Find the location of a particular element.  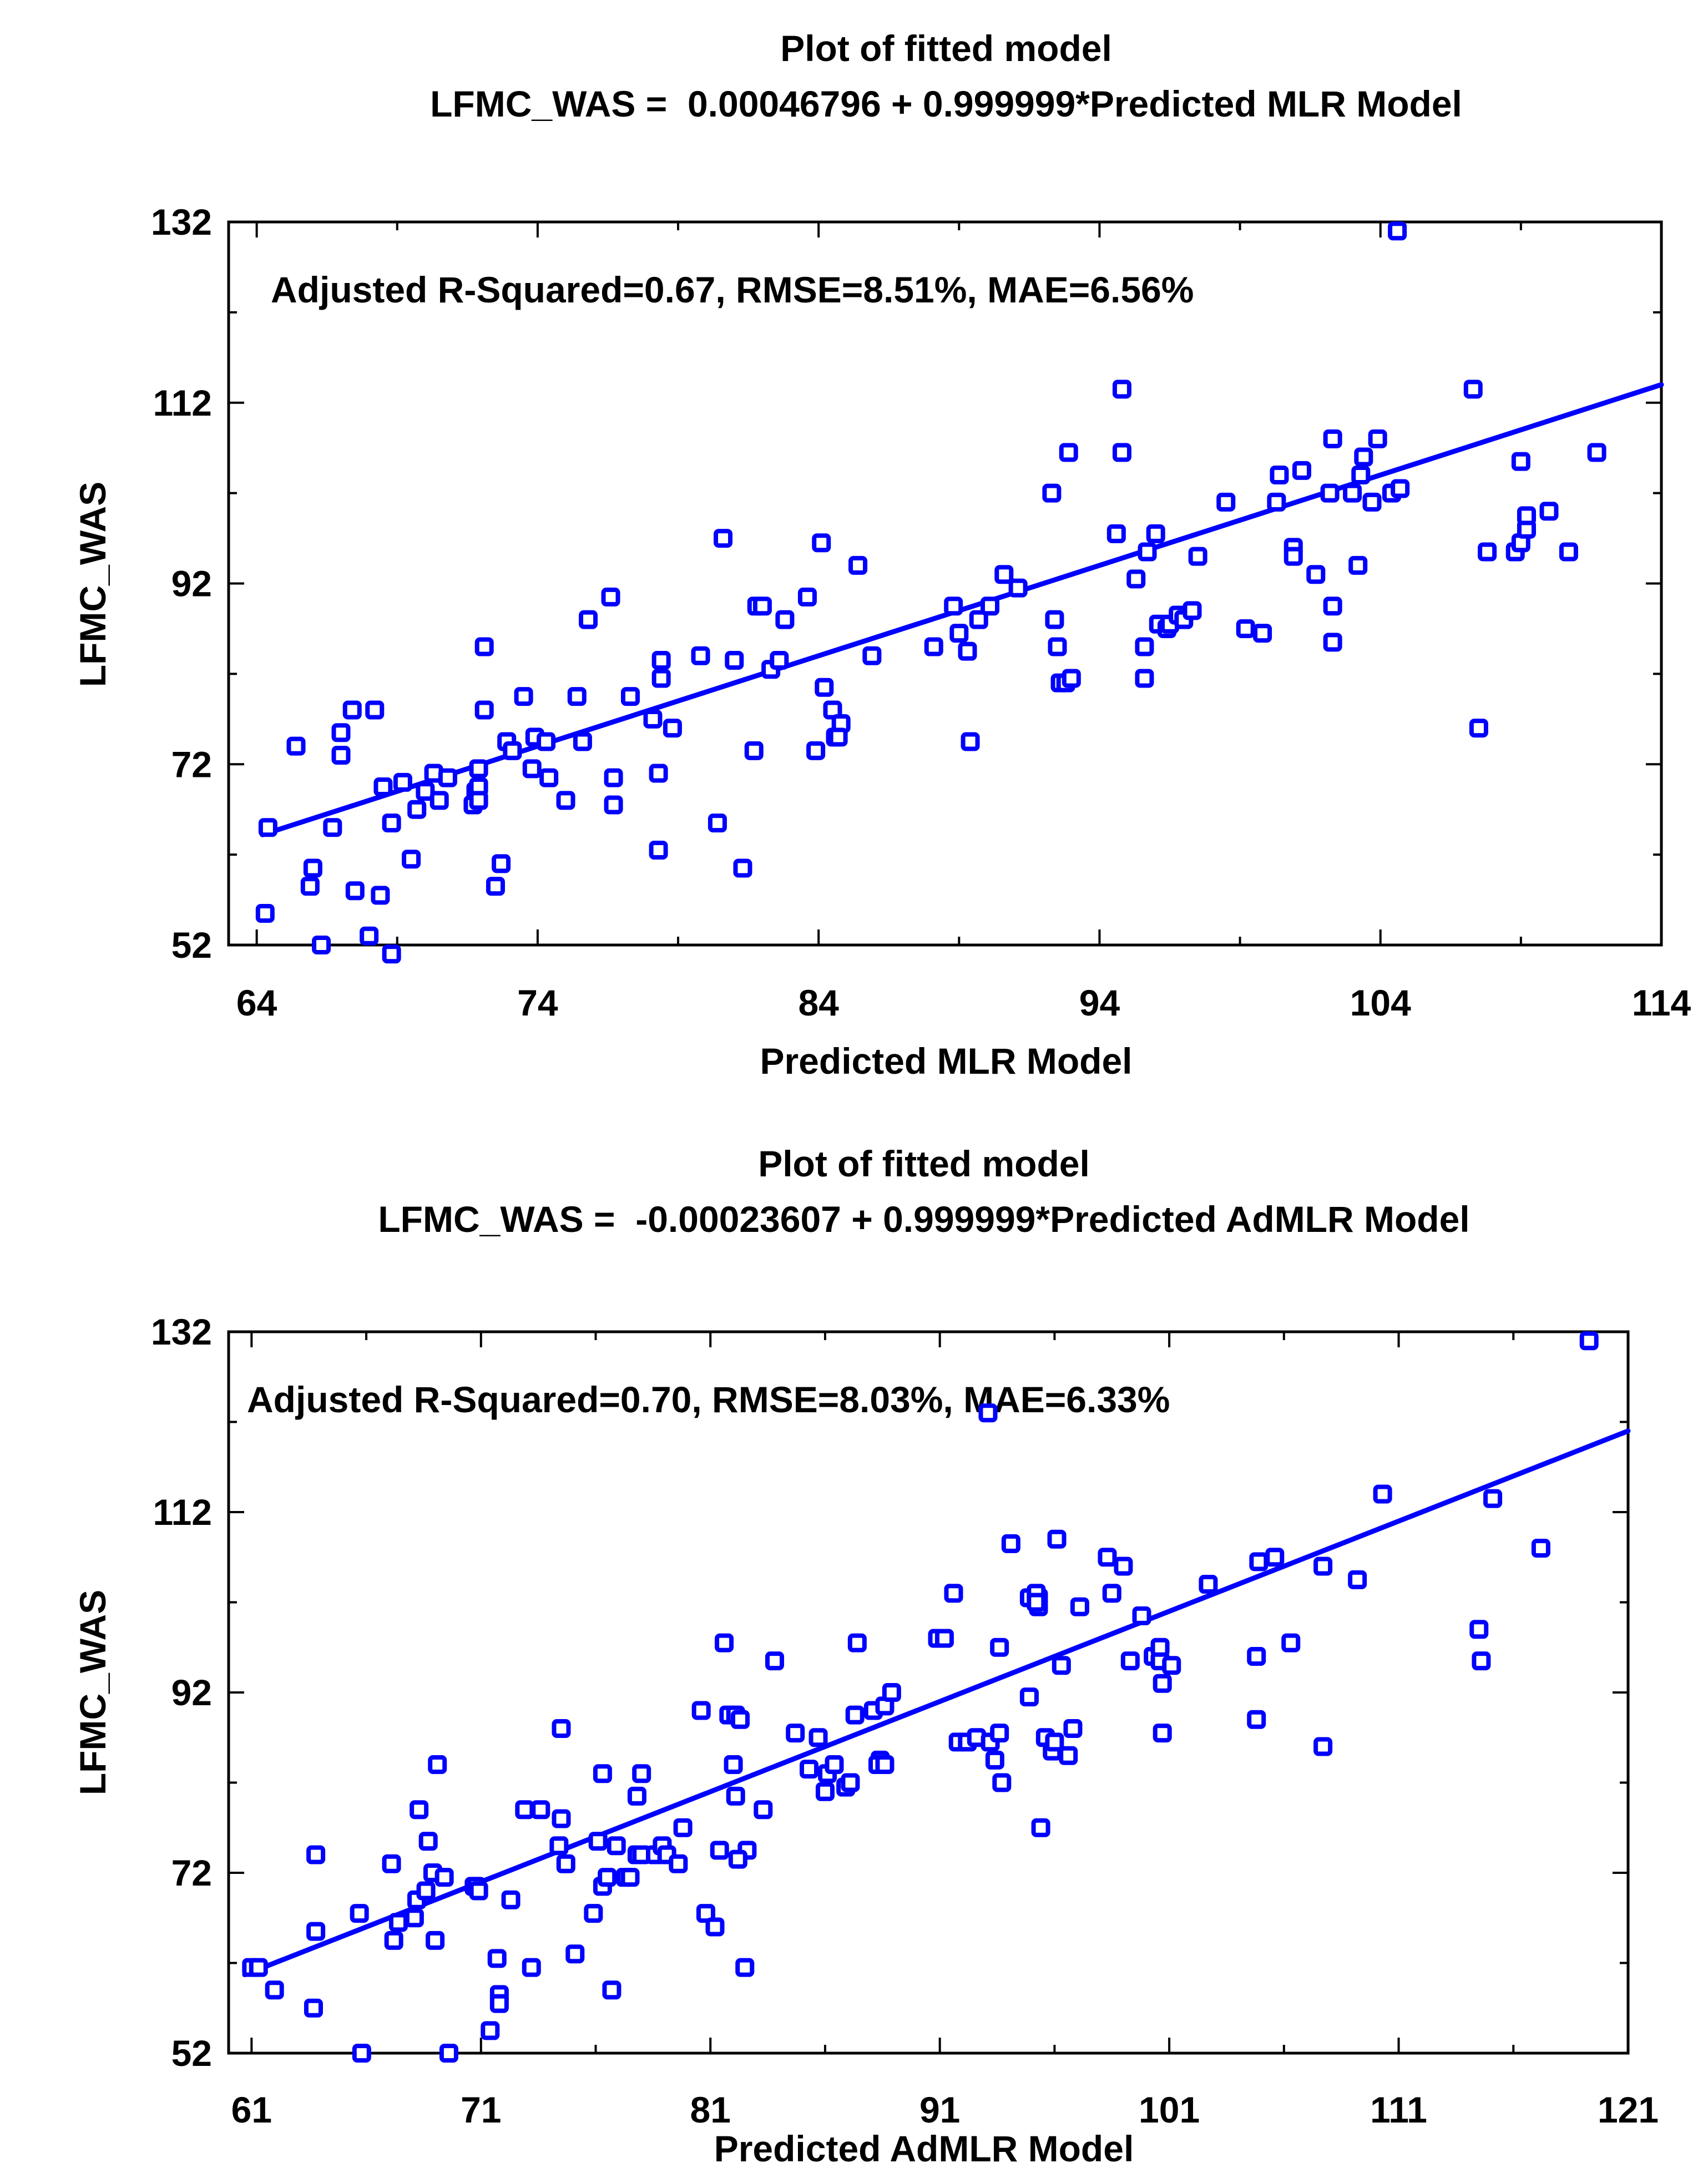

x-tick-label: 61 is located at coordinates (251, 2109).